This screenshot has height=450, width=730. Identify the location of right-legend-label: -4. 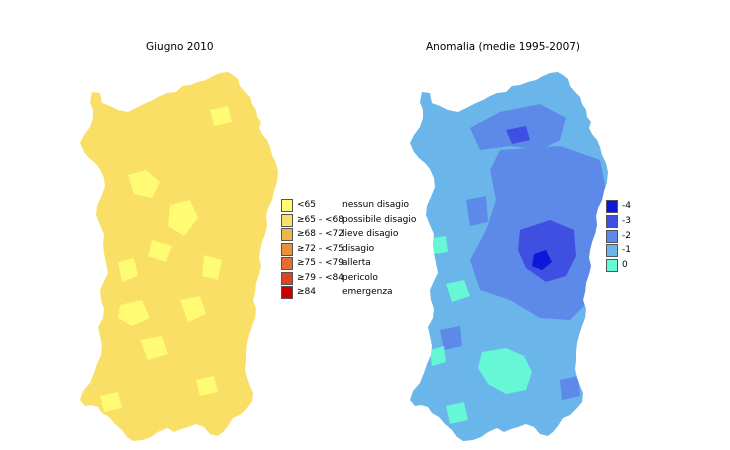
(626, 206).